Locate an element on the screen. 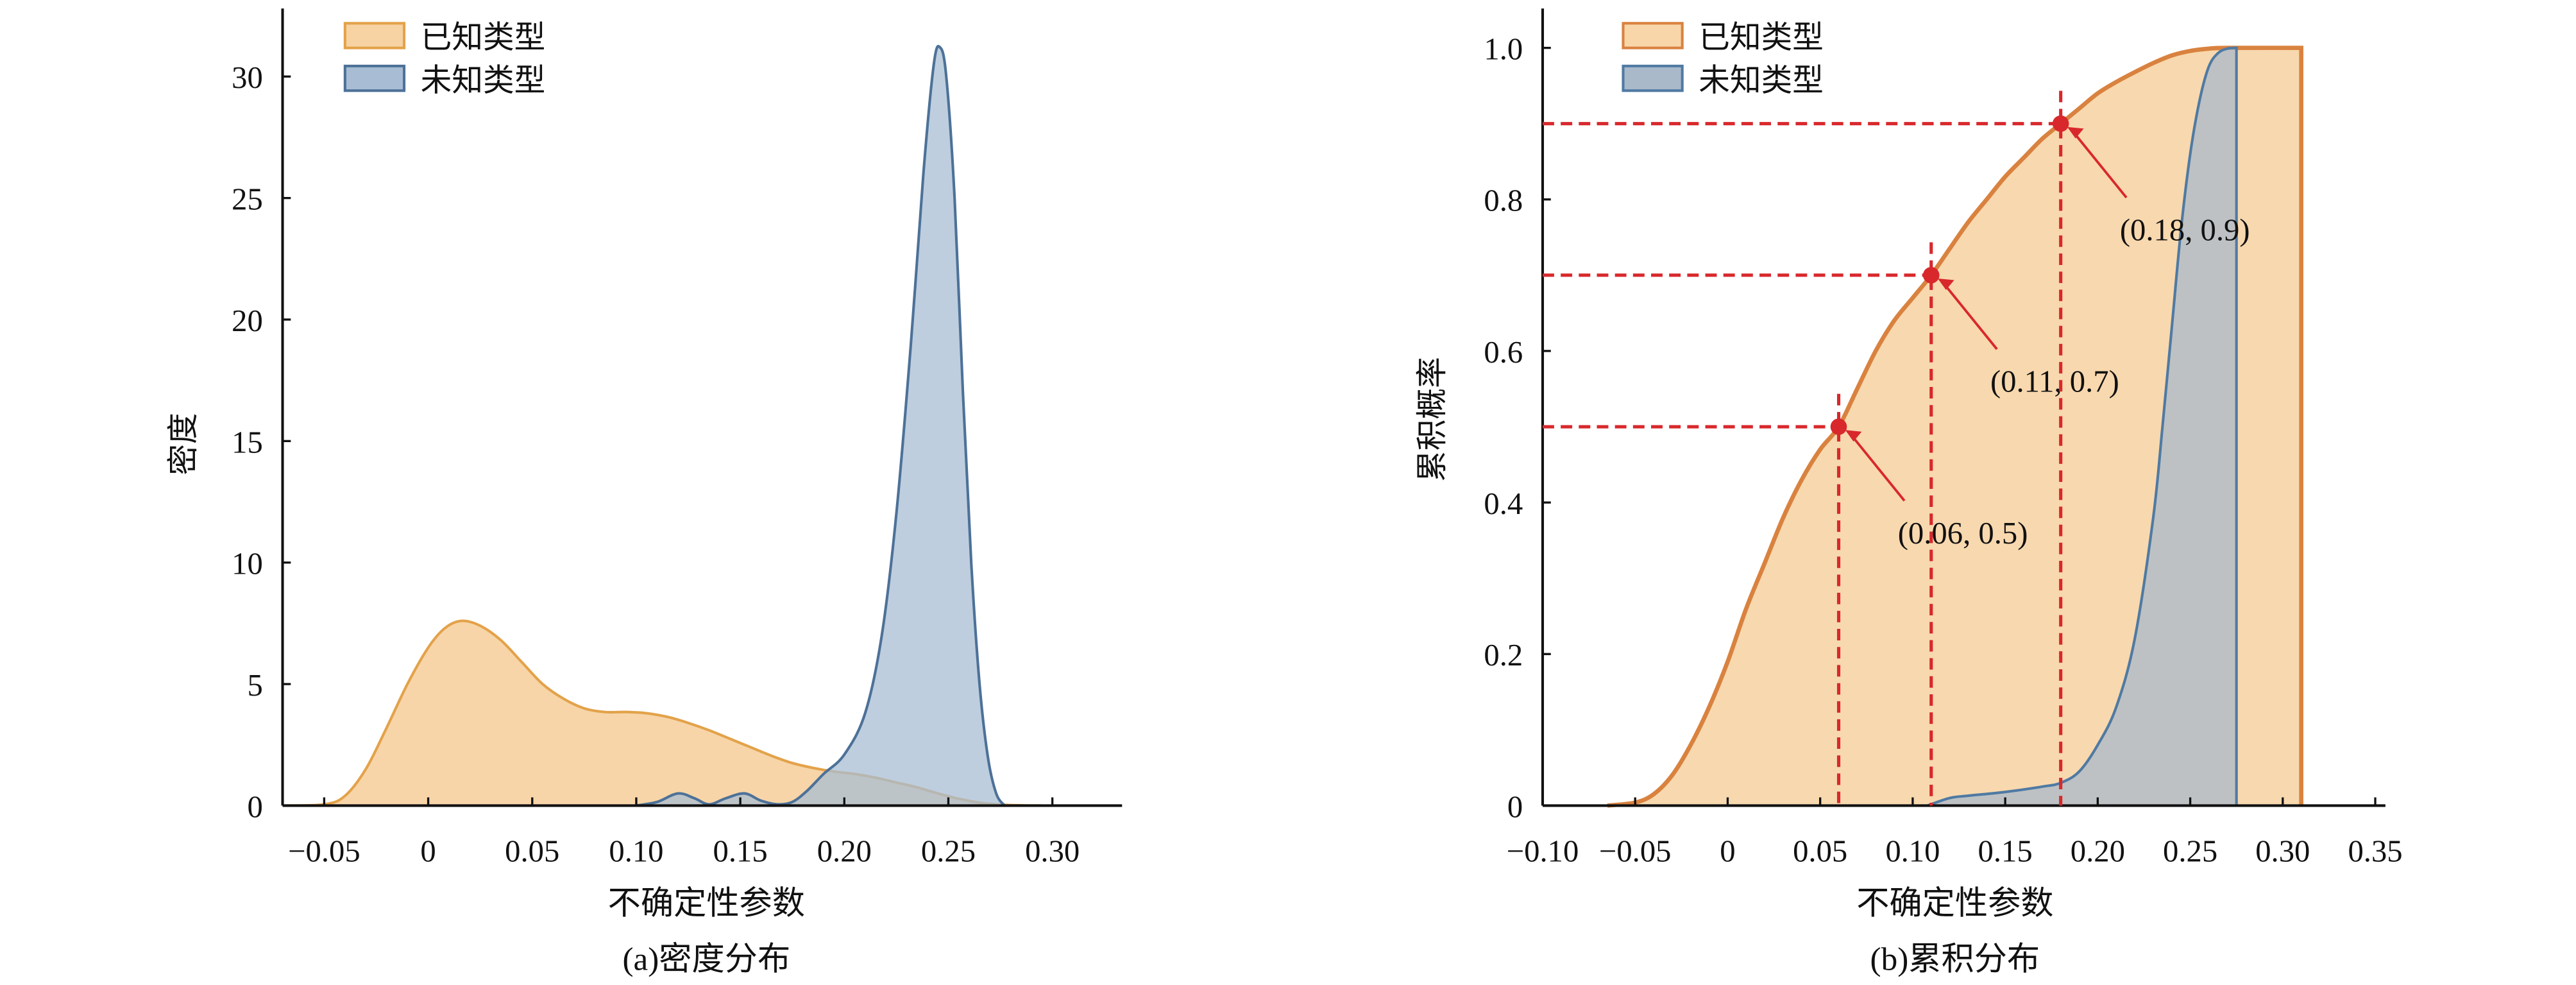  density-ylabel: 密度 is located at coordinates (183, 444).